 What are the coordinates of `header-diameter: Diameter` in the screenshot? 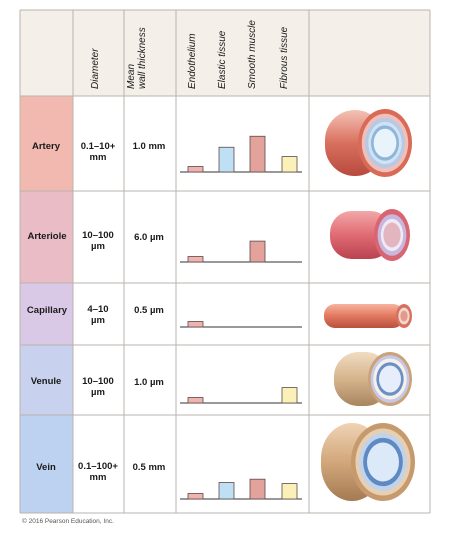 It's located at (95, 68).